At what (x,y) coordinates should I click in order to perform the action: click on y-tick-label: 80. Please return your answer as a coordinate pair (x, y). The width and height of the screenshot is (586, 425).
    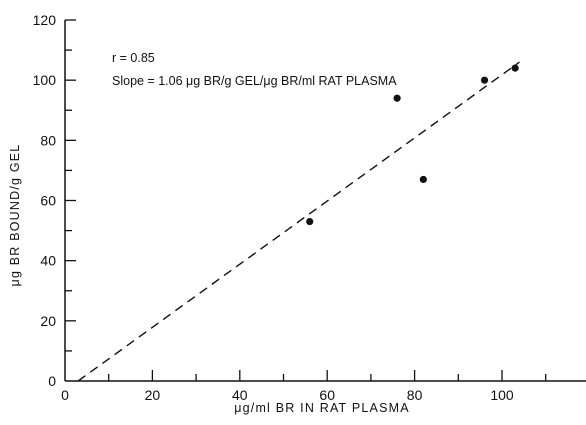
    Looking at the image, I should click on (48, 140).